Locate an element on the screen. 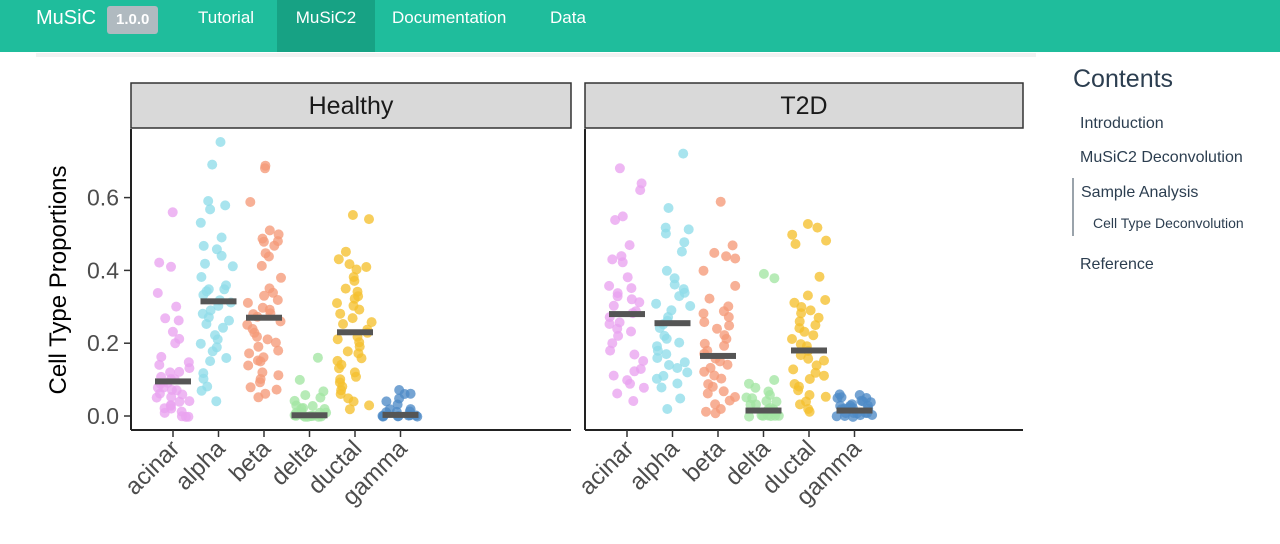 The height and width of the screenshot is (544, 1280). y-tick-label: 0.4 is located at coordinates (103, 270).